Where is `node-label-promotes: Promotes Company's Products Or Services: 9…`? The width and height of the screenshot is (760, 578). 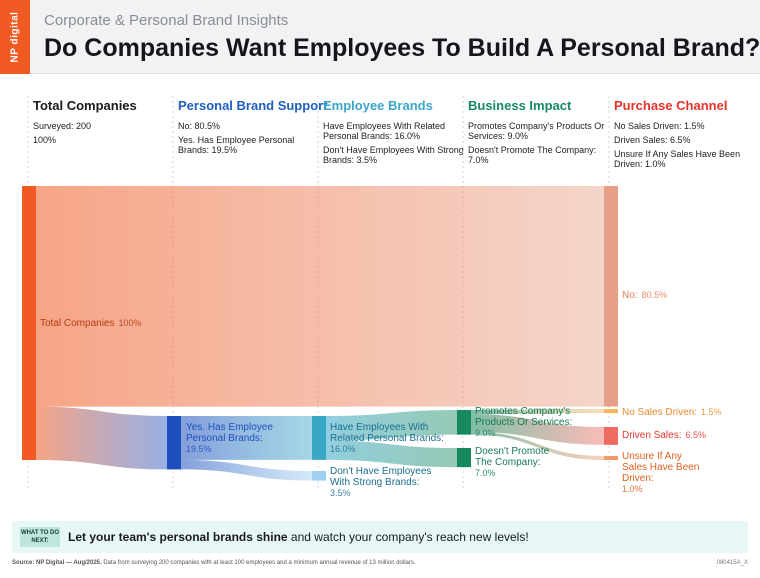
node-label-promotes: Promotes Company's Products Or Services: 9… is located at coordinates (523, 422).